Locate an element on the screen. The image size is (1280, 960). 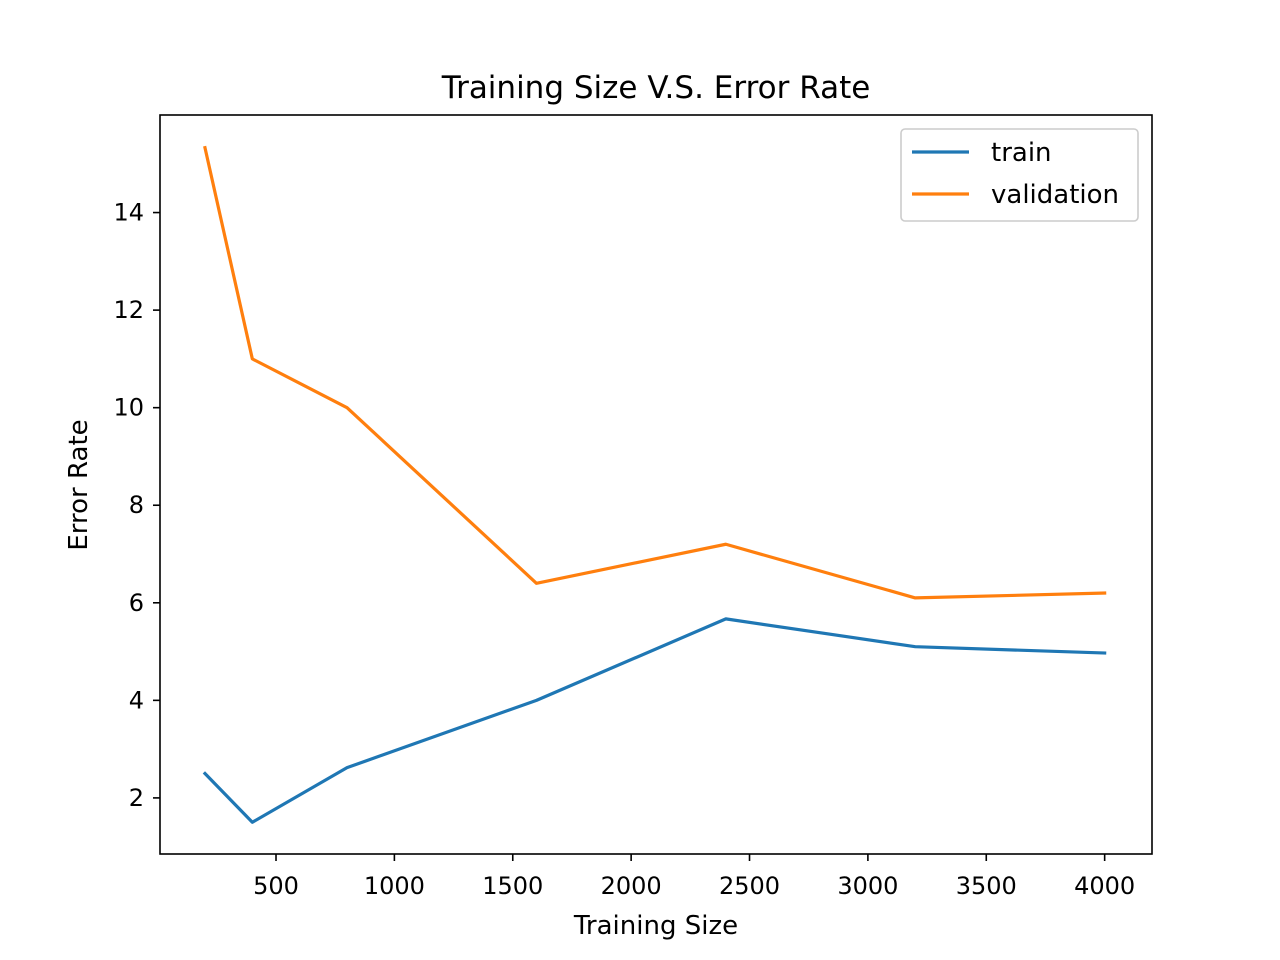
x-tick-label: 2000 is located at coordinates (631, 886).